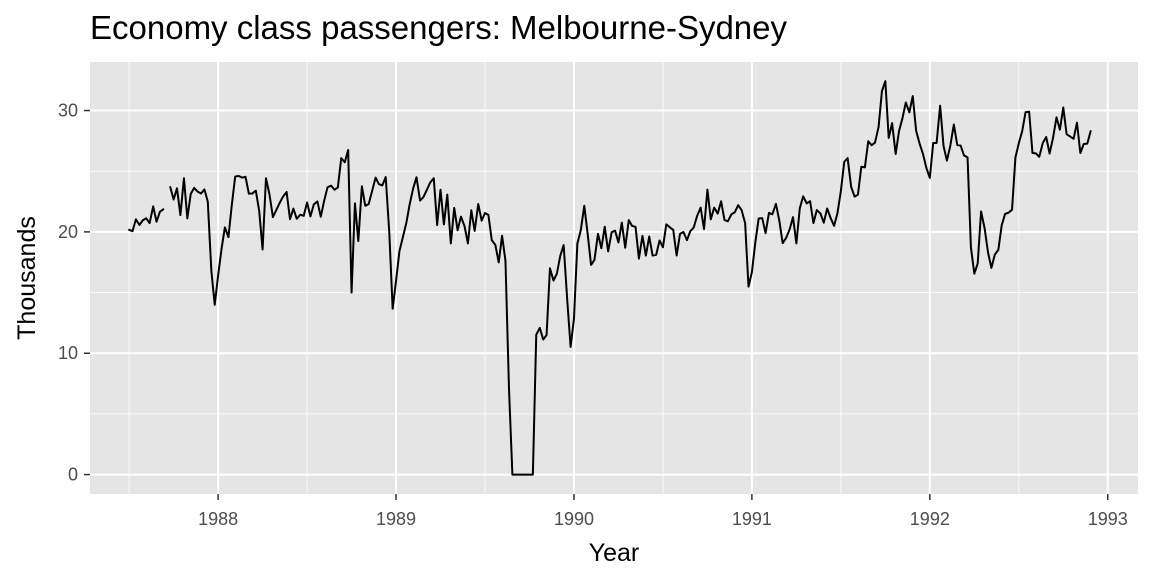  Describe the element at coordinates (74, 293) in the screenshot. I see `y-axis-ticks: 0 10 20 30` at that location.